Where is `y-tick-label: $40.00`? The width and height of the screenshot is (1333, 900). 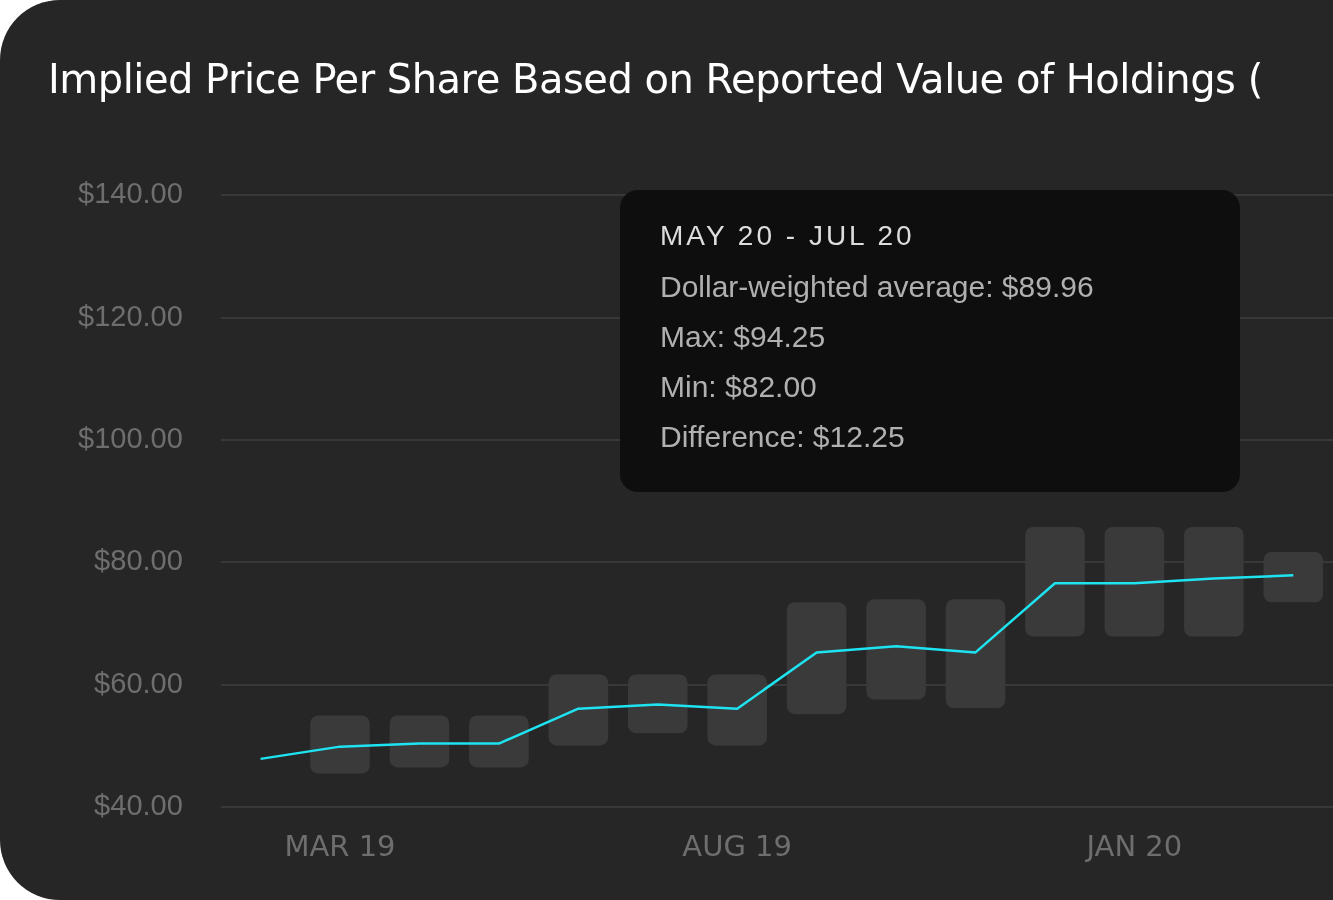
y-tick-label: $40.00 is located at coordinates (138, 805).